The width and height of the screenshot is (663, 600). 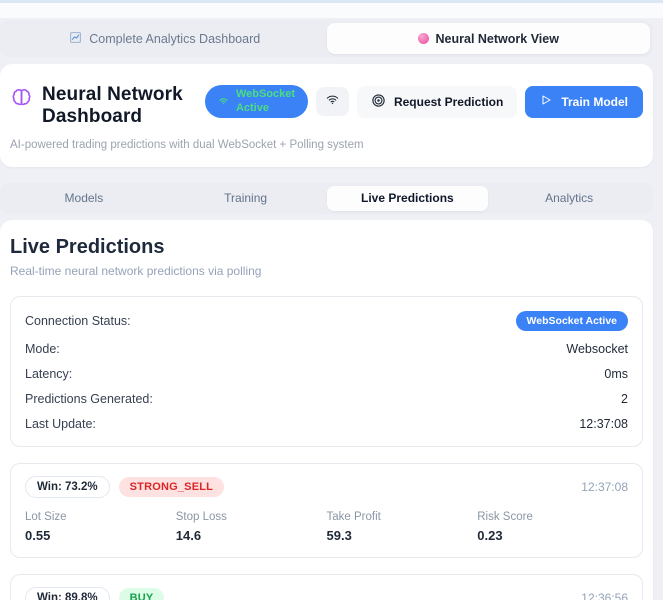 What do you see at coordinates (223, 102) in the screenshot?
I see `wifi-icon-green` at bounding box center [223, 102].